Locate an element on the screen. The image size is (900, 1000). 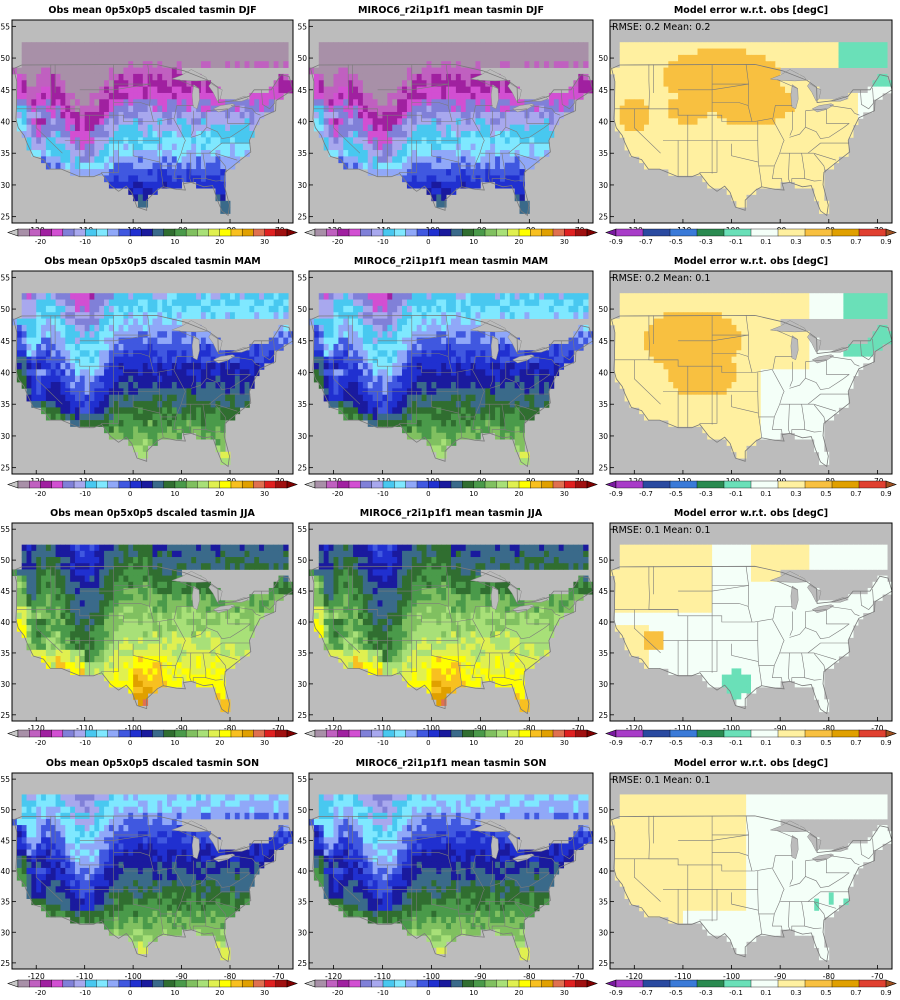
lat-tick-label: 50 is located at coordinates (603, 58).